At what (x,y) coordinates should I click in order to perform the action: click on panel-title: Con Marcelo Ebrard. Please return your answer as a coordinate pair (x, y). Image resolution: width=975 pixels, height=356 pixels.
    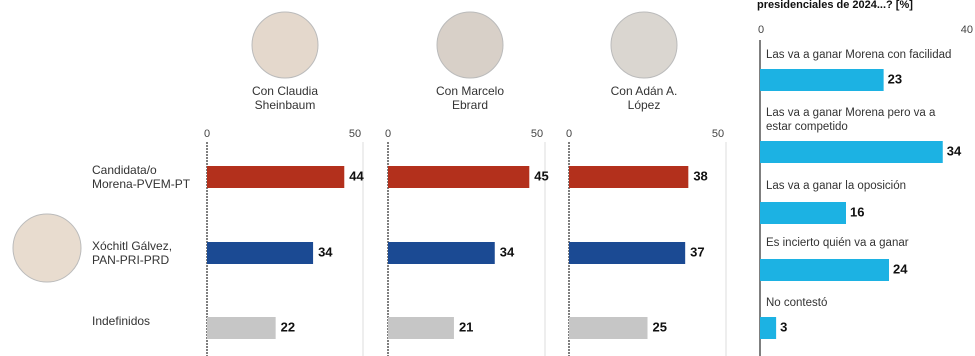
    Looking at the image, I should click on (470, 98).